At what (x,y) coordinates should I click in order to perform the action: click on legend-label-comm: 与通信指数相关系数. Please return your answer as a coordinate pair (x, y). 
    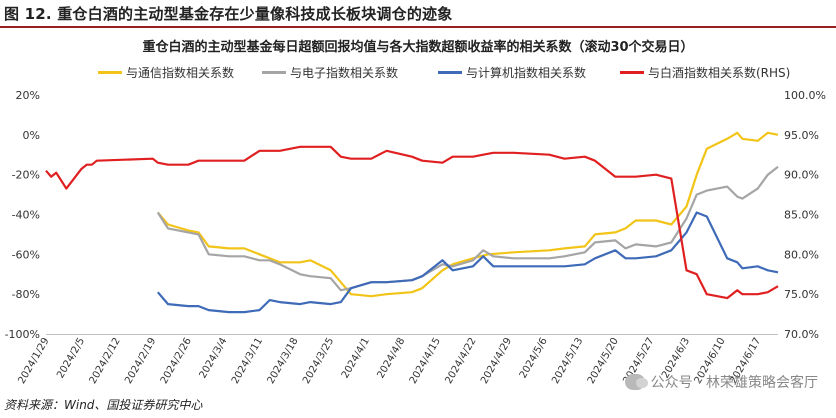
    Looking at the image, I should click on (180, 73).